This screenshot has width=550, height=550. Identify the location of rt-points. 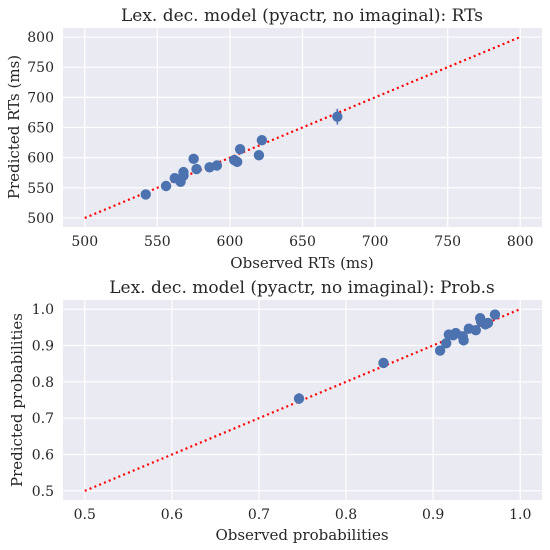
(241, 155).